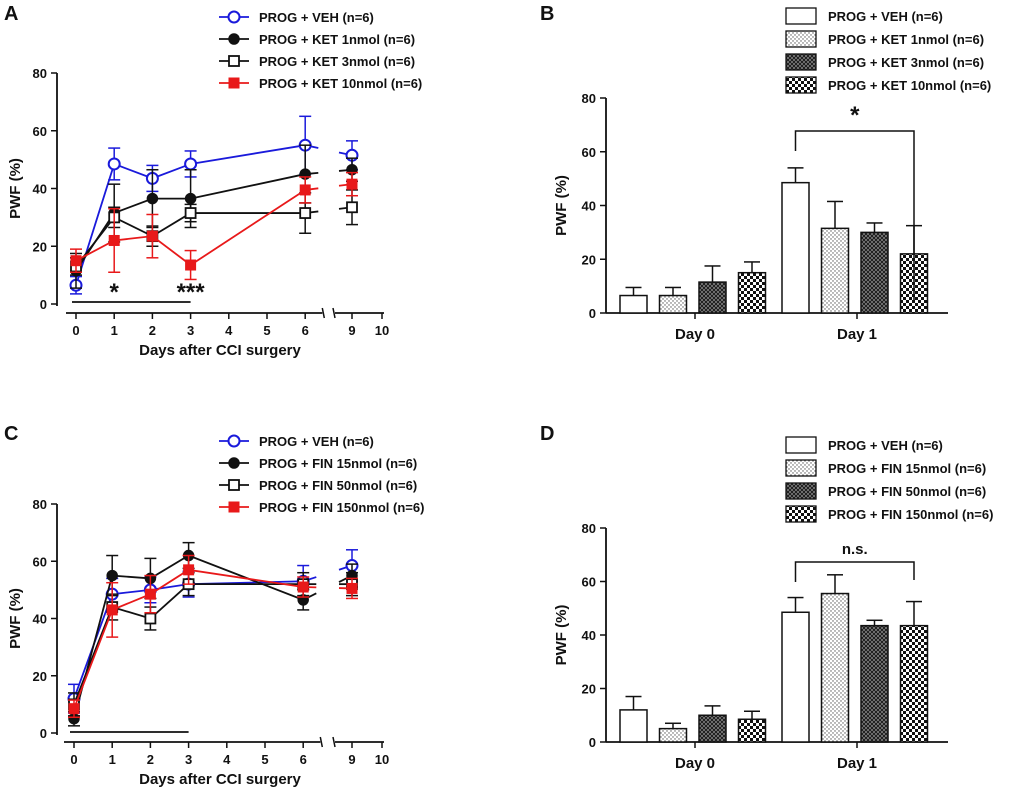 This screenshot has height=792, width=1024. I want to click on panel-label-c: C, so click(11, 434).